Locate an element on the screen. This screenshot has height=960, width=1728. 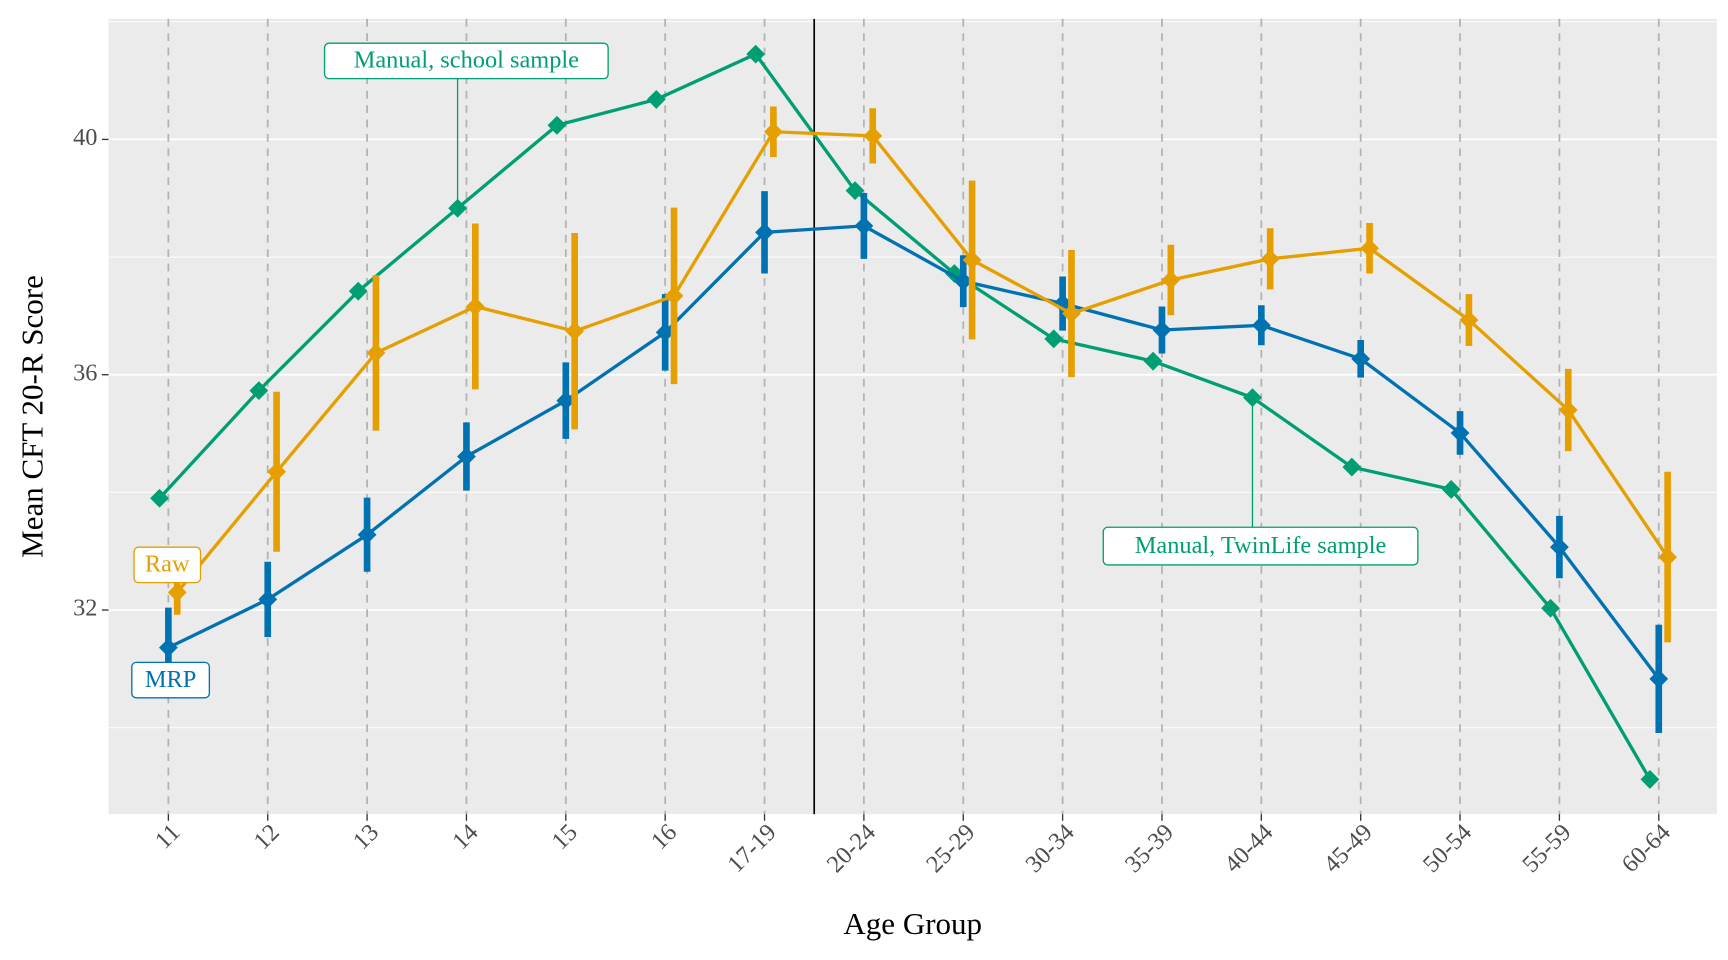
x-tick-label: 60-64 is located at coordinates (1646, 848).